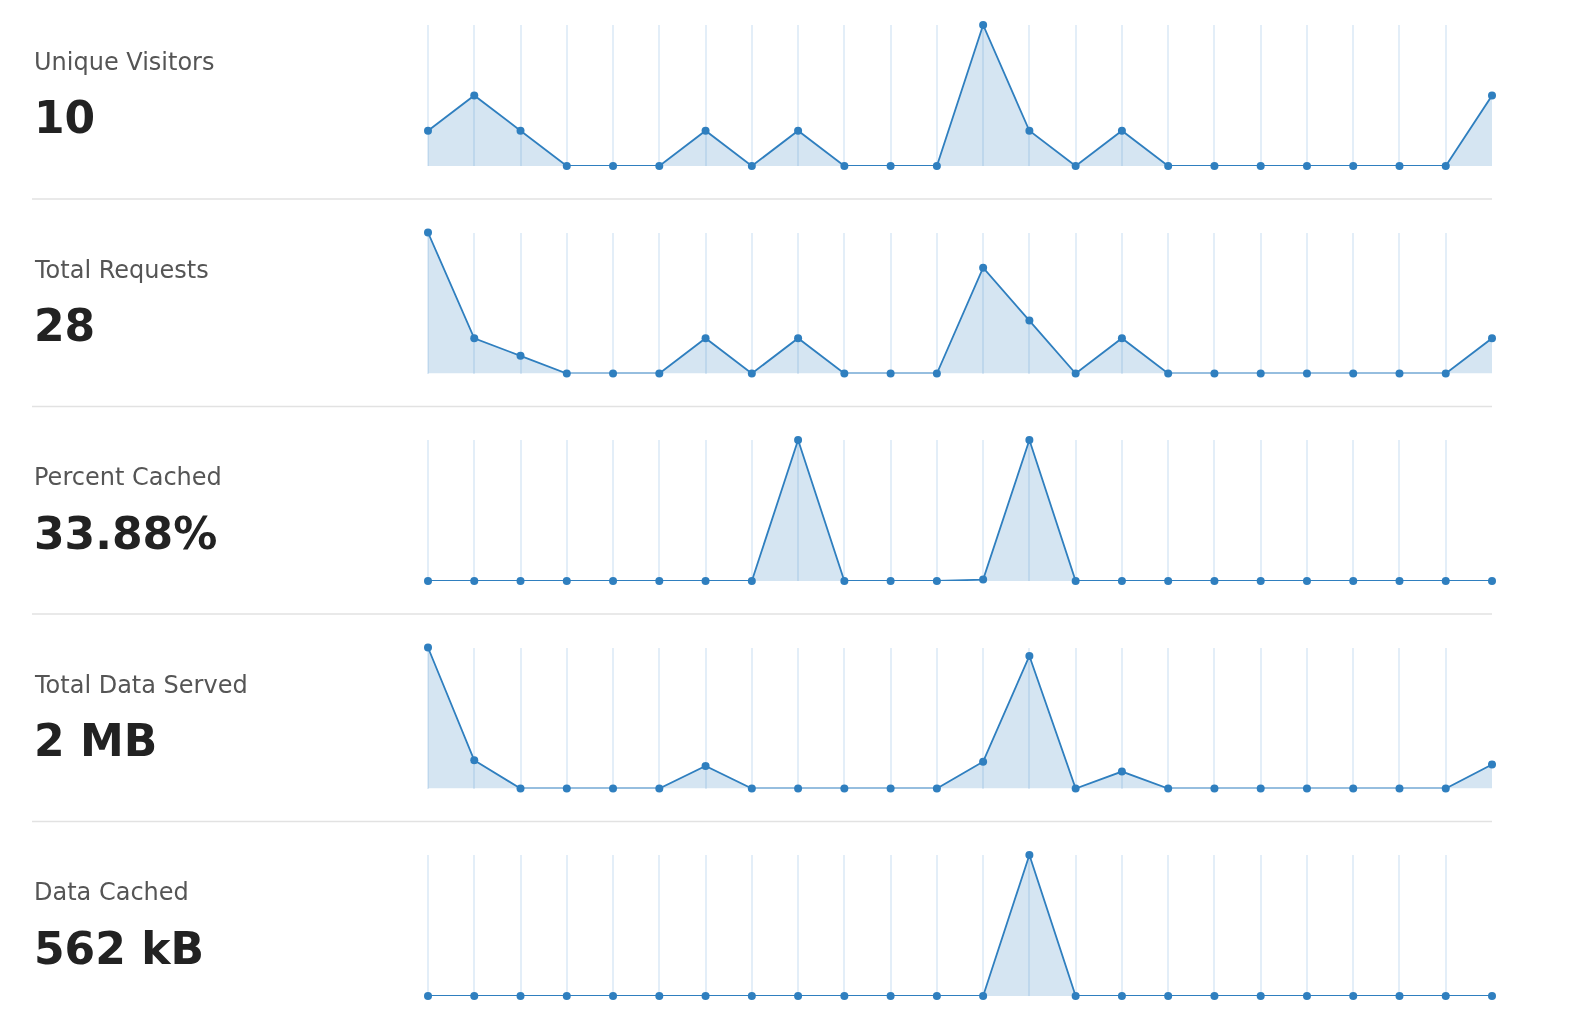 The height and width of the screenshot is (1033, 1580). What do you see at coordinates (126, 533) in the screenshot?
I see `text: 33.88%` at bounding box center [126, 533].